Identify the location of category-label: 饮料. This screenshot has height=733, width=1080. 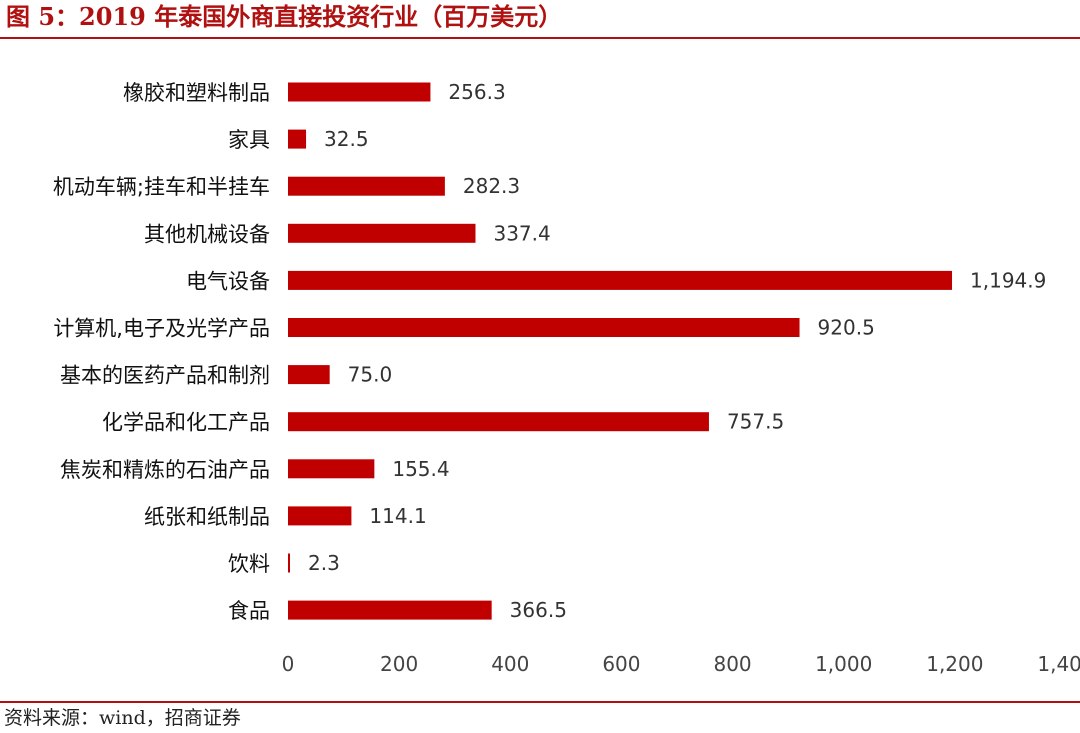
(249, 564).